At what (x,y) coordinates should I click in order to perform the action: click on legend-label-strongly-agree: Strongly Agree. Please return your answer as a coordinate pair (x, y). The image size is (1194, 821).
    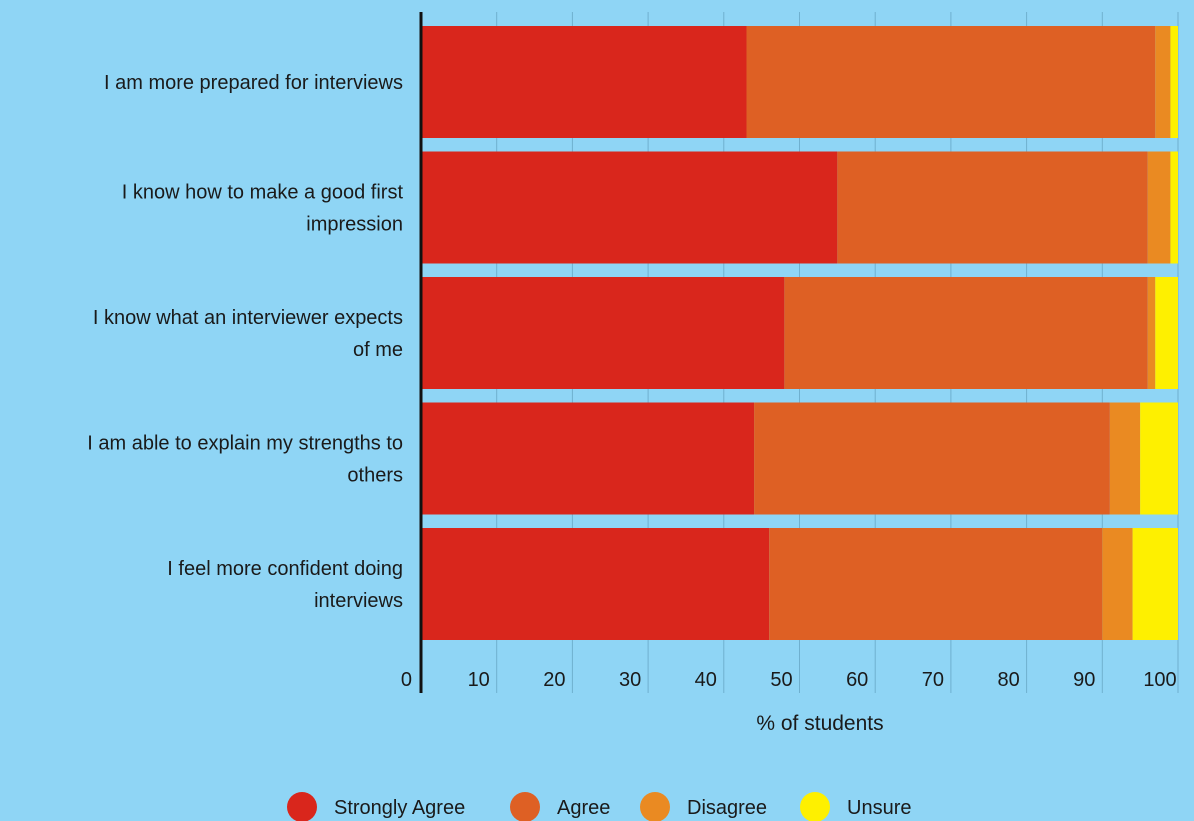
    Looking at the image, I should click on (399, 808).